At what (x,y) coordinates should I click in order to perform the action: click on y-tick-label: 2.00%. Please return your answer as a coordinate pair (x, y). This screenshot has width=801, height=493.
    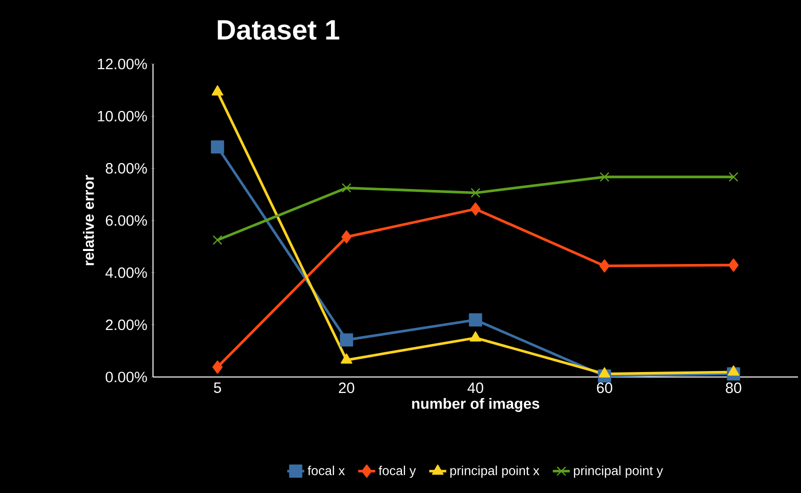
    Looking at the image, I should click on (126, 325).